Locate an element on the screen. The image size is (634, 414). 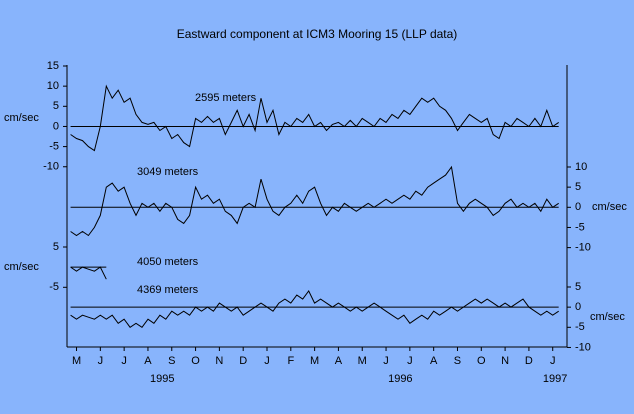
series-label: 3049 meters is located at coordinates (168, 172).